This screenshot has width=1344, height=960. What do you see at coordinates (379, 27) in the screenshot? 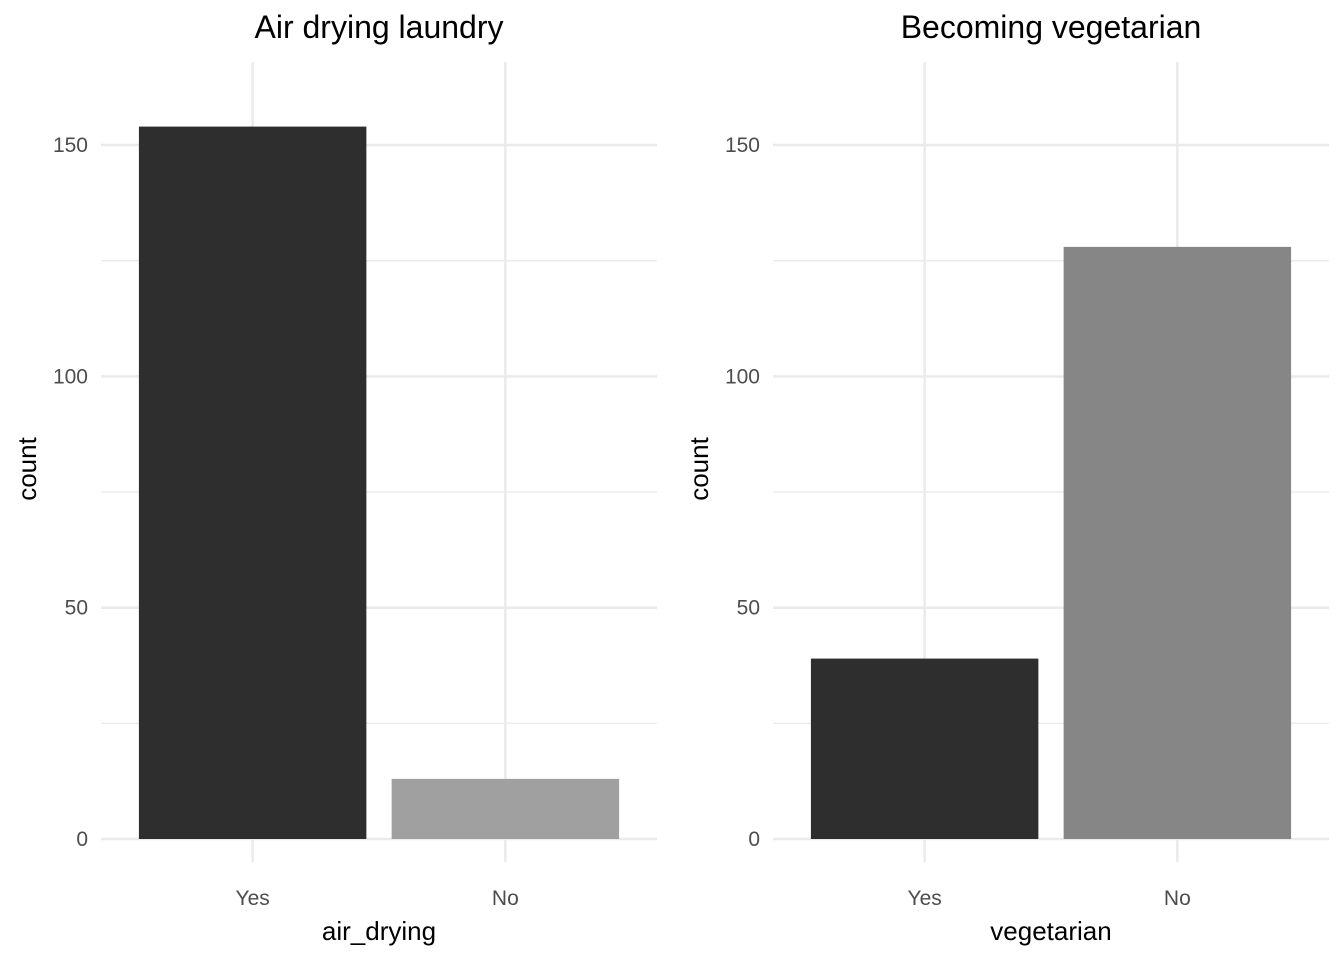
I see `chart-title: Air drying laundry` at bounding box center [379, 27].